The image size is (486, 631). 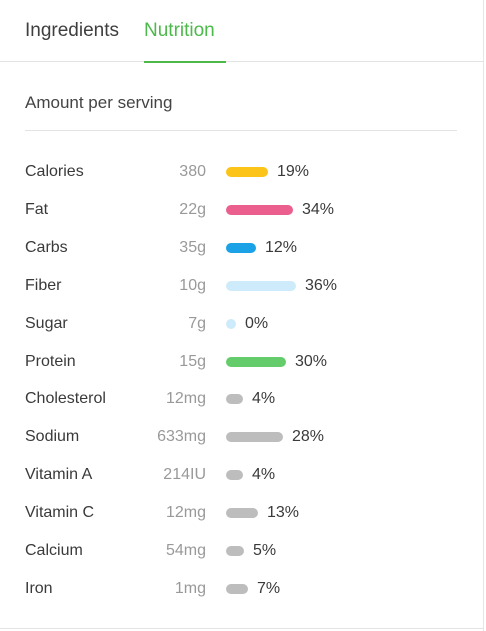 What do you see at coordinates (318, 209) in the screenshot?
I see `daily-value-percent: 34%` at bounding box center [318, 209].